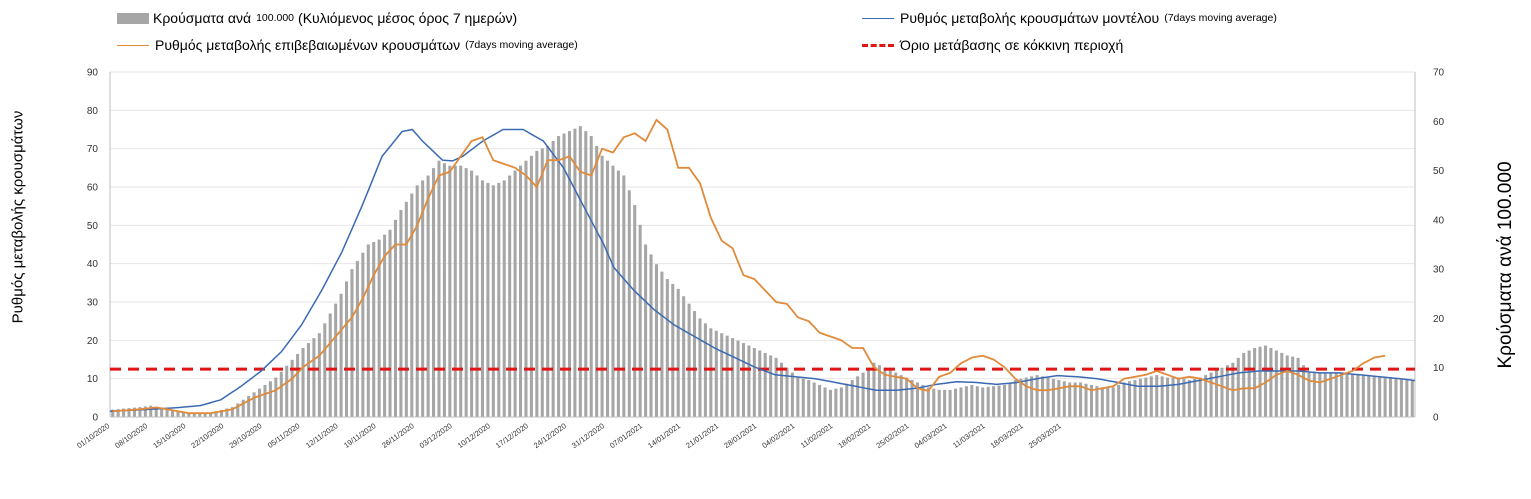  Describe the element at coordinates (550, 435) in the screenshot. I see `x-tick-label: 24/12/2020` at that location.